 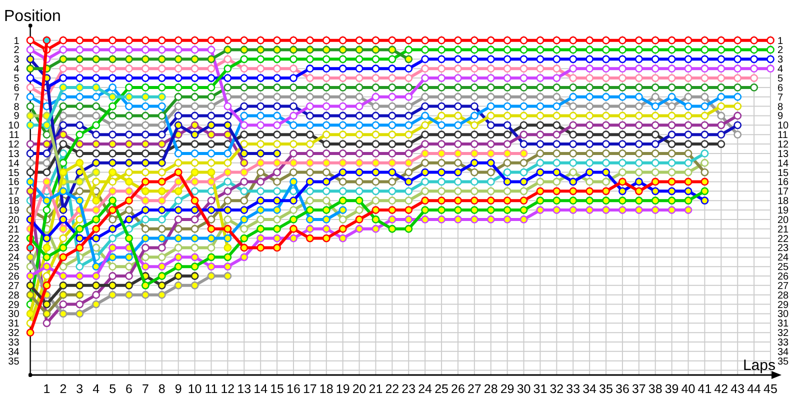 What do you see at coordinates (14, 239) in the screenshot?
I see `y-tick-label: 22` at bounding box center [14, 239].